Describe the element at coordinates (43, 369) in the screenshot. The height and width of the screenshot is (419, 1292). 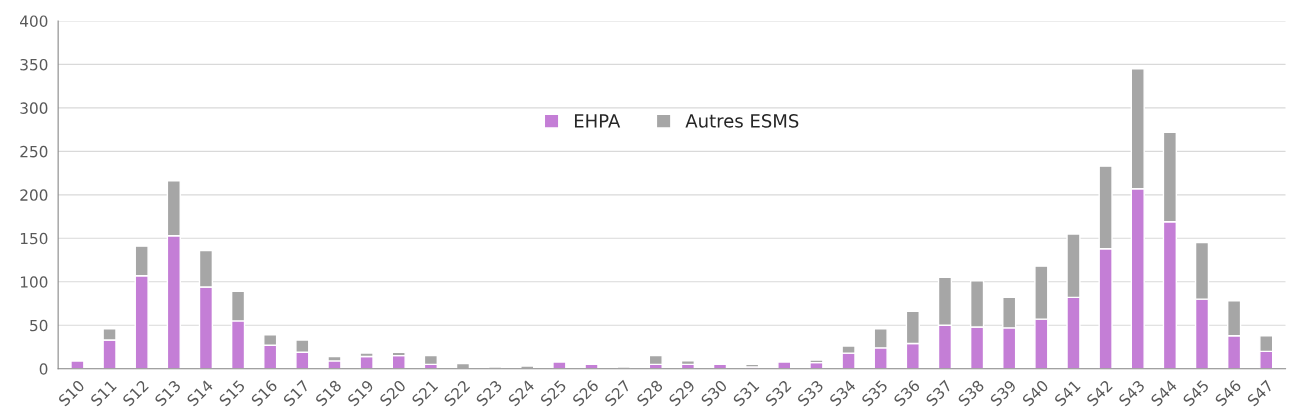
I see `y-tick-label: 0` at that location.